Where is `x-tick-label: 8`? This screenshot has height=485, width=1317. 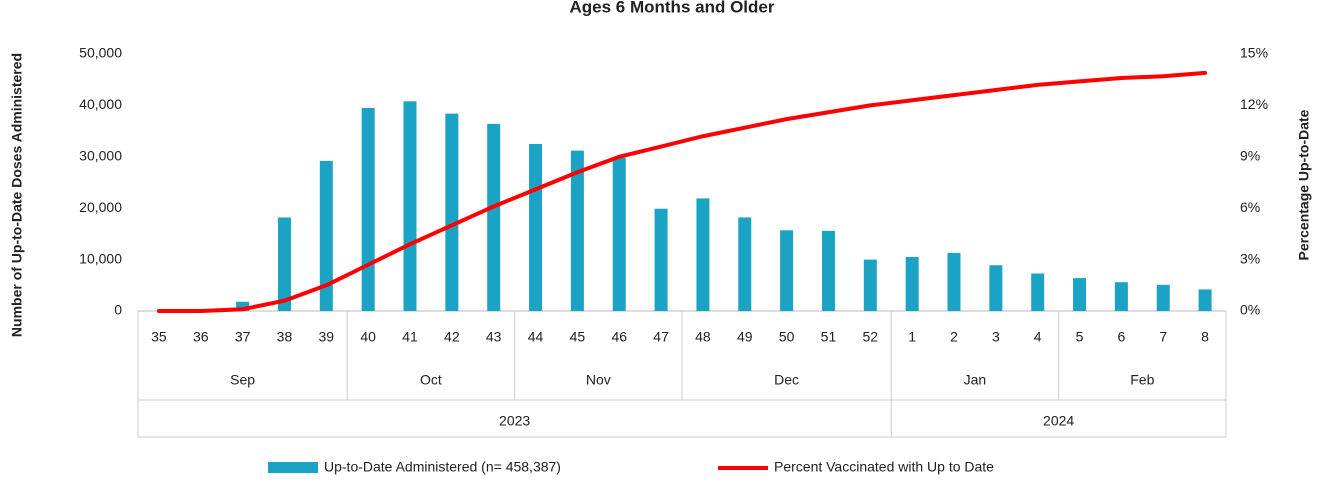
x-tick-label: 8 is located at coordinates (1205, 337).